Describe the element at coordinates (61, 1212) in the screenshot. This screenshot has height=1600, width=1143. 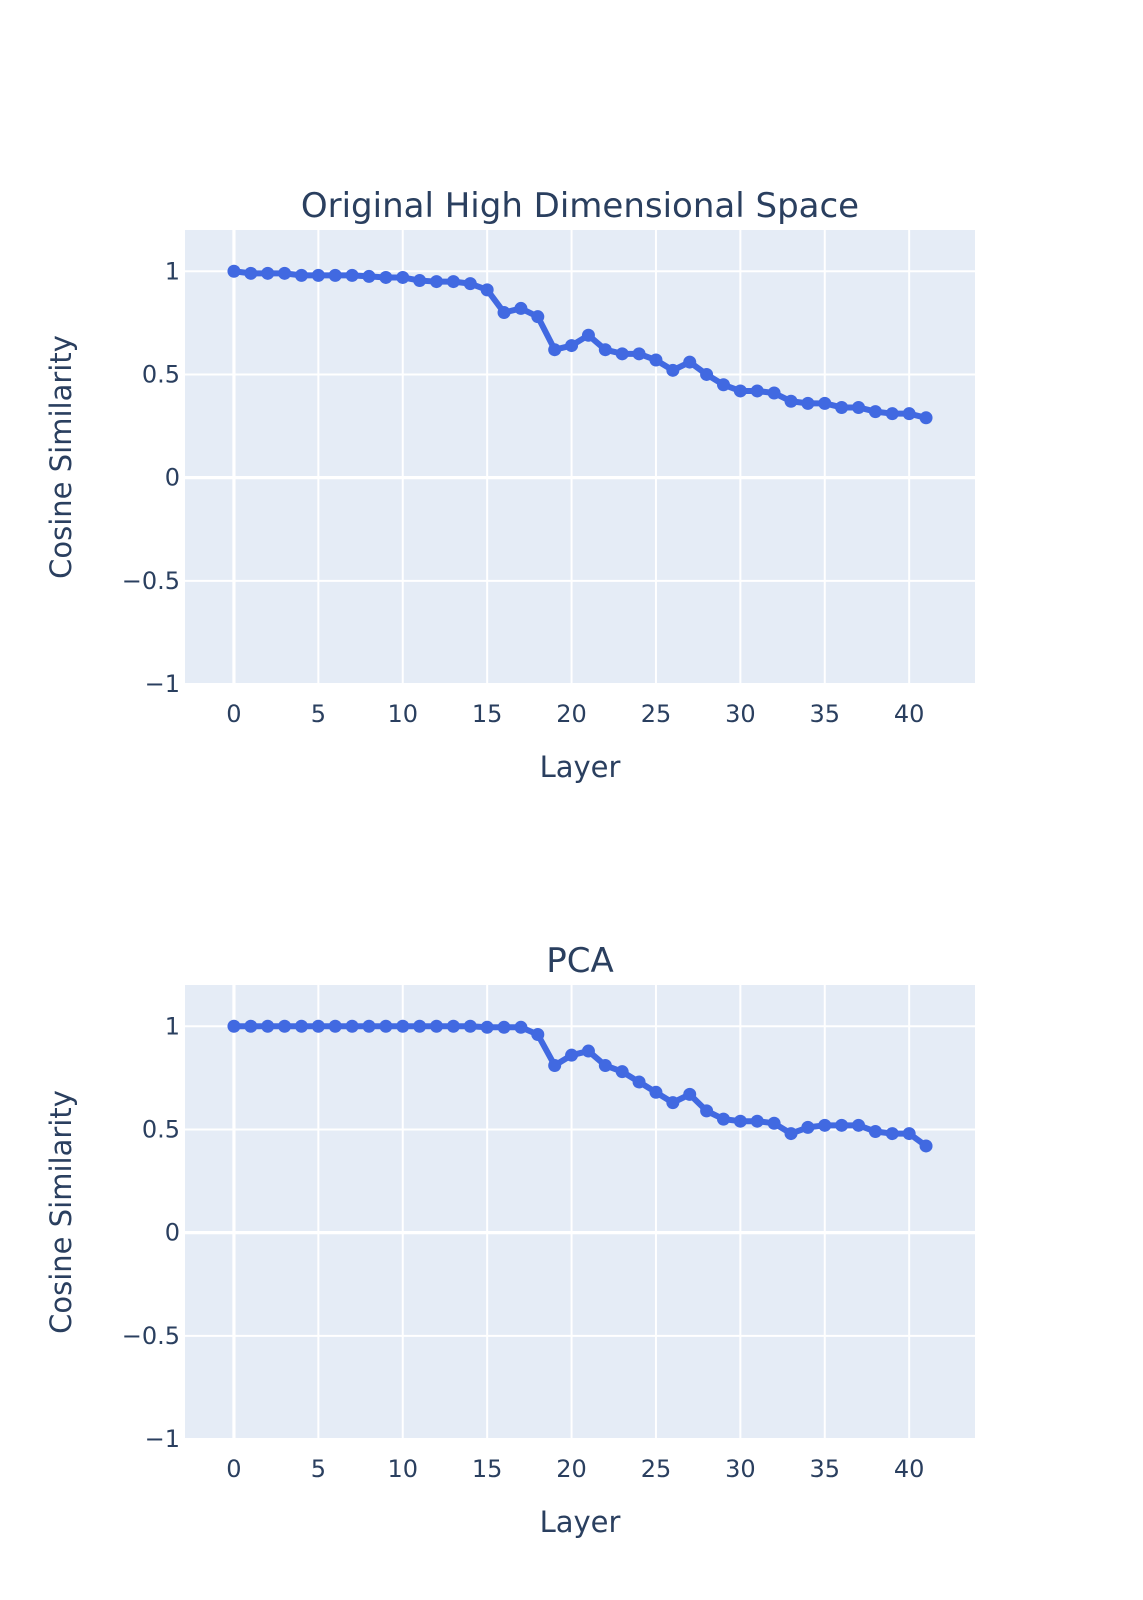
I see `y-axis-title-2: Cosine Similarity` at that location.